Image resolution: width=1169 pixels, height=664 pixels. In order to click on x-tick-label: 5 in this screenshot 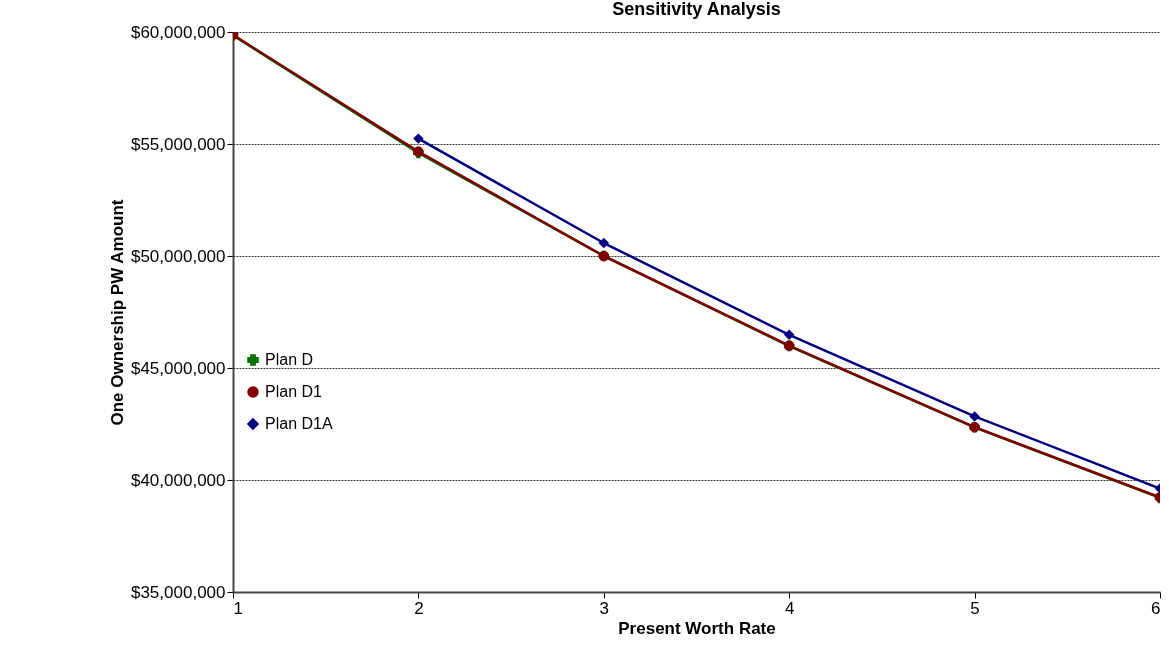, I will do `click(975, 608)`.